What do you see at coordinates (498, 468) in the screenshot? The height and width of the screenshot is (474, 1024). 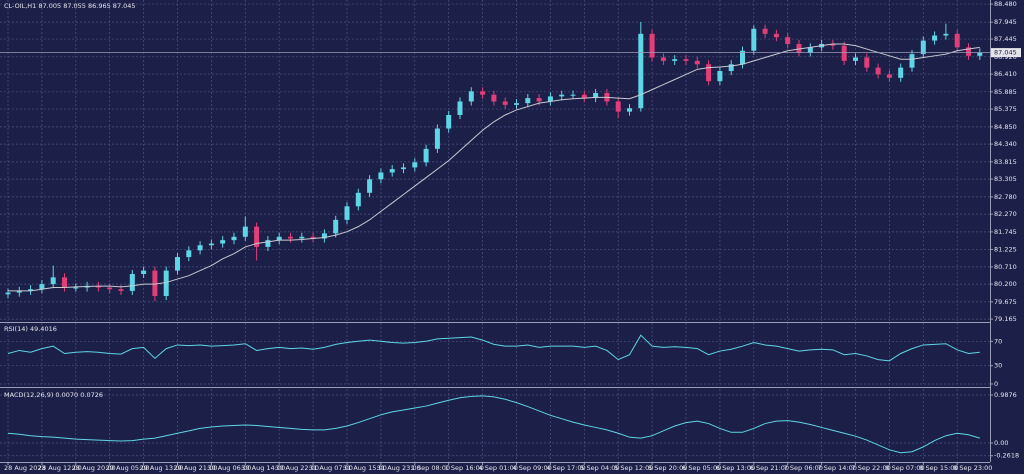 I see `x-tick-label: 4 Sep 01:00` at bounding box center [498, 468].